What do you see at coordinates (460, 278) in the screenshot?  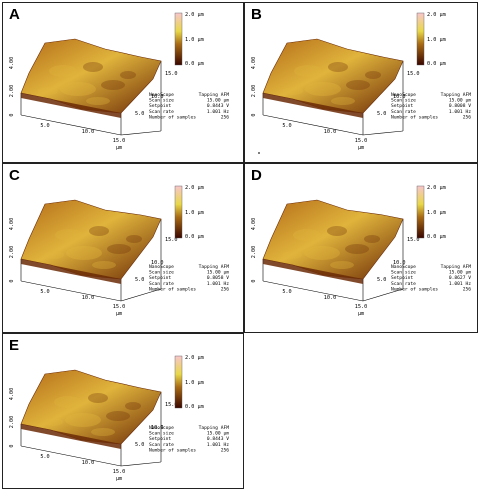 I see `info-value: 0.8627 V` at bounding box center [460, 278].